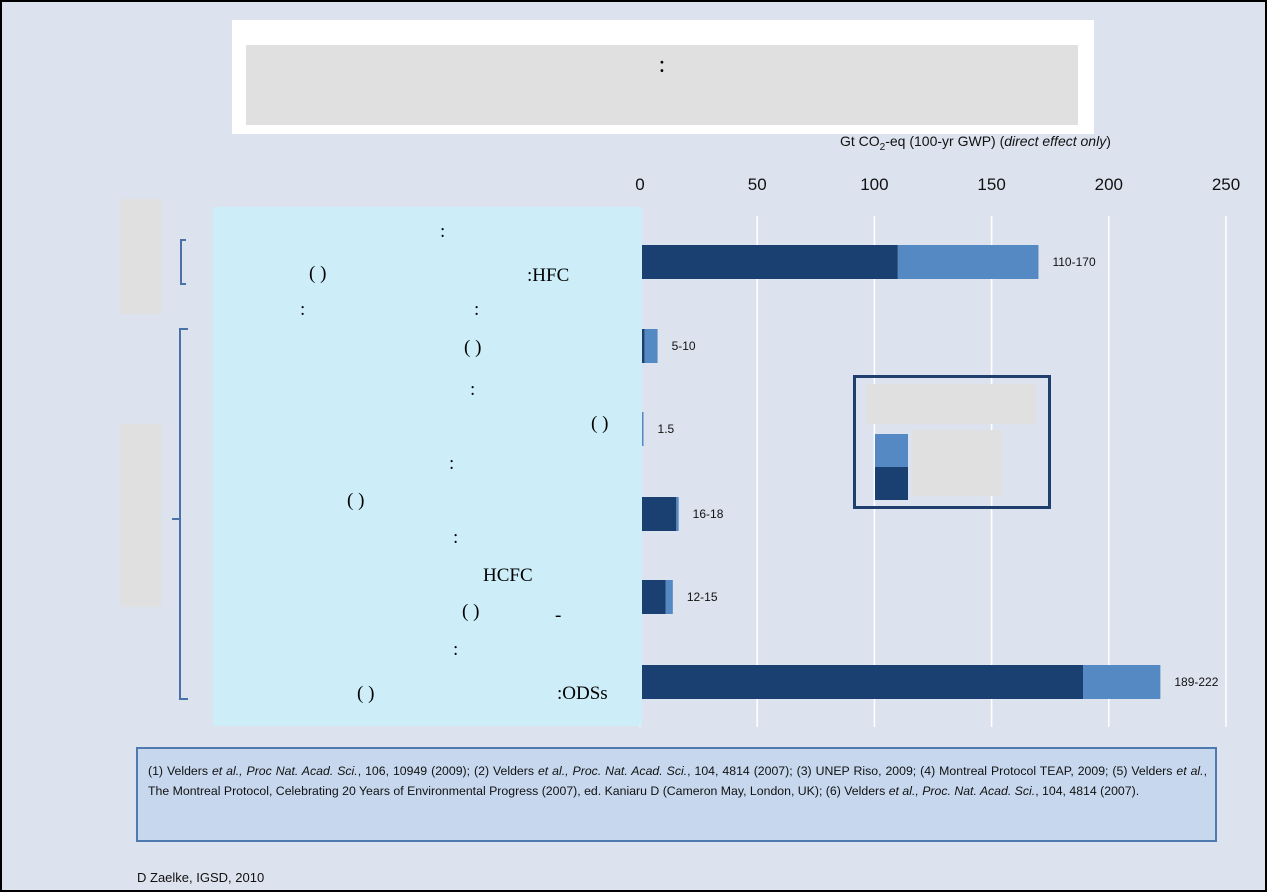  I want to click on ref-italic-2: et al., Proc. Nat. Acad. Sci., so click(612, 771).